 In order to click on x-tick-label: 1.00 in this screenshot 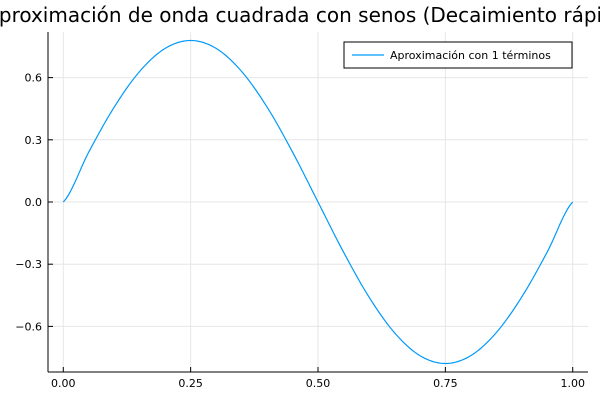, I will do `click(572, 383)`.